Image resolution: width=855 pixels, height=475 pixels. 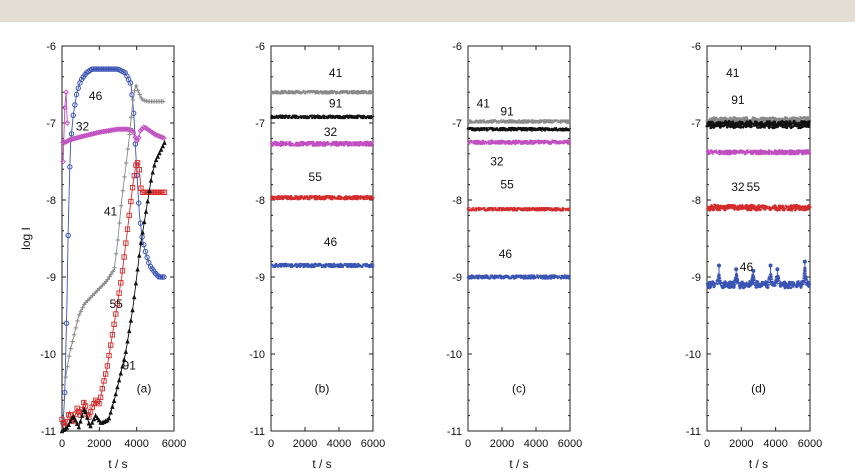 I want to click on x-axis-label: t / s, so click(x=117, y=464).